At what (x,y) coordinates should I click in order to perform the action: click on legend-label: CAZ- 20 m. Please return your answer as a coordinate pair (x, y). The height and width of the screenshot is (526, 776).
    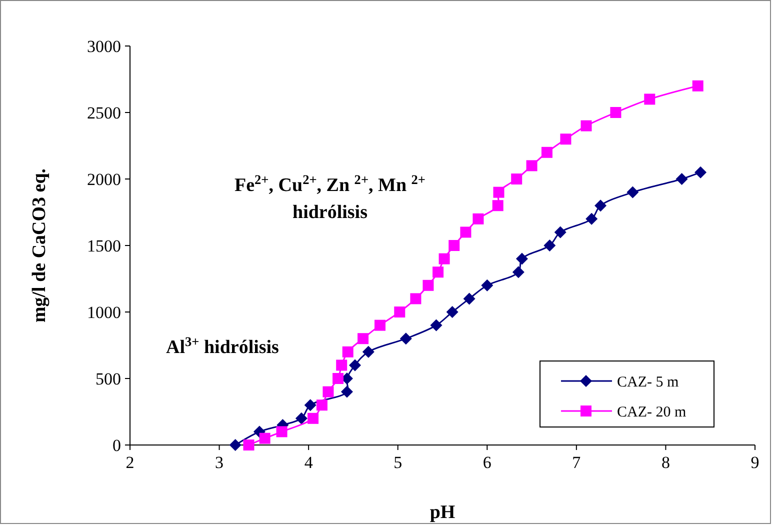
    Looking at the image, I should click on (651, 412).